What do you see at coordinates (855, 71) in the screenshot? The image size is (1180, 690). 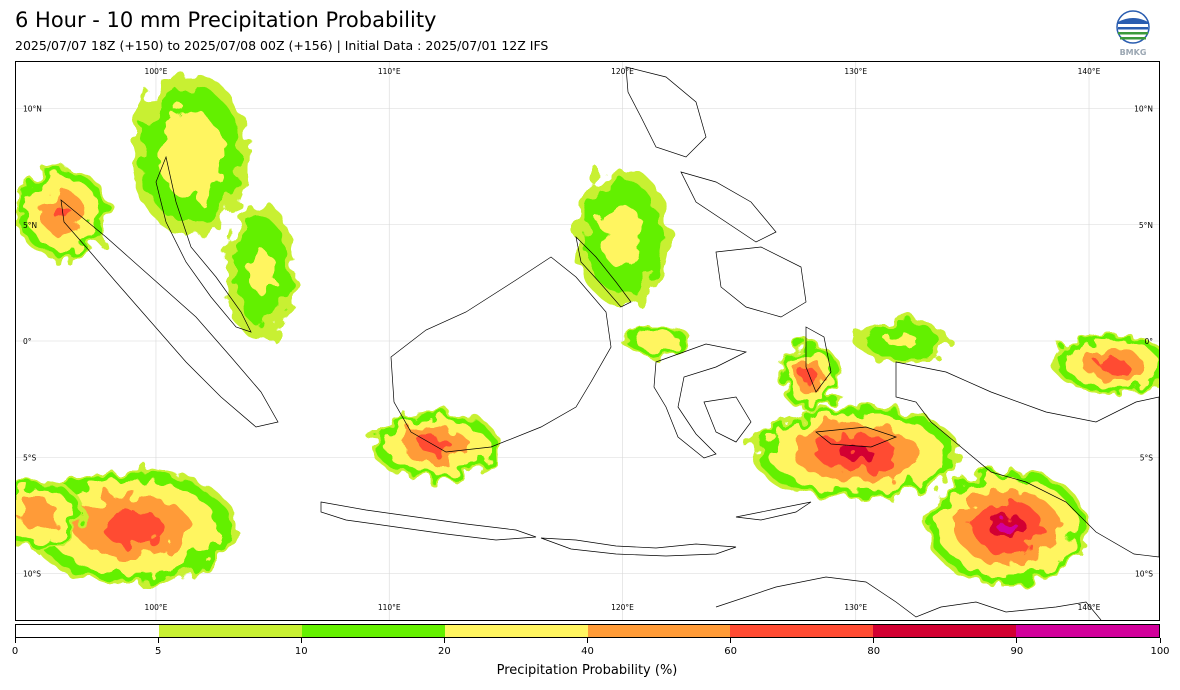 I see `lon-label-top: 130°E` at bounding box center [855, 71].